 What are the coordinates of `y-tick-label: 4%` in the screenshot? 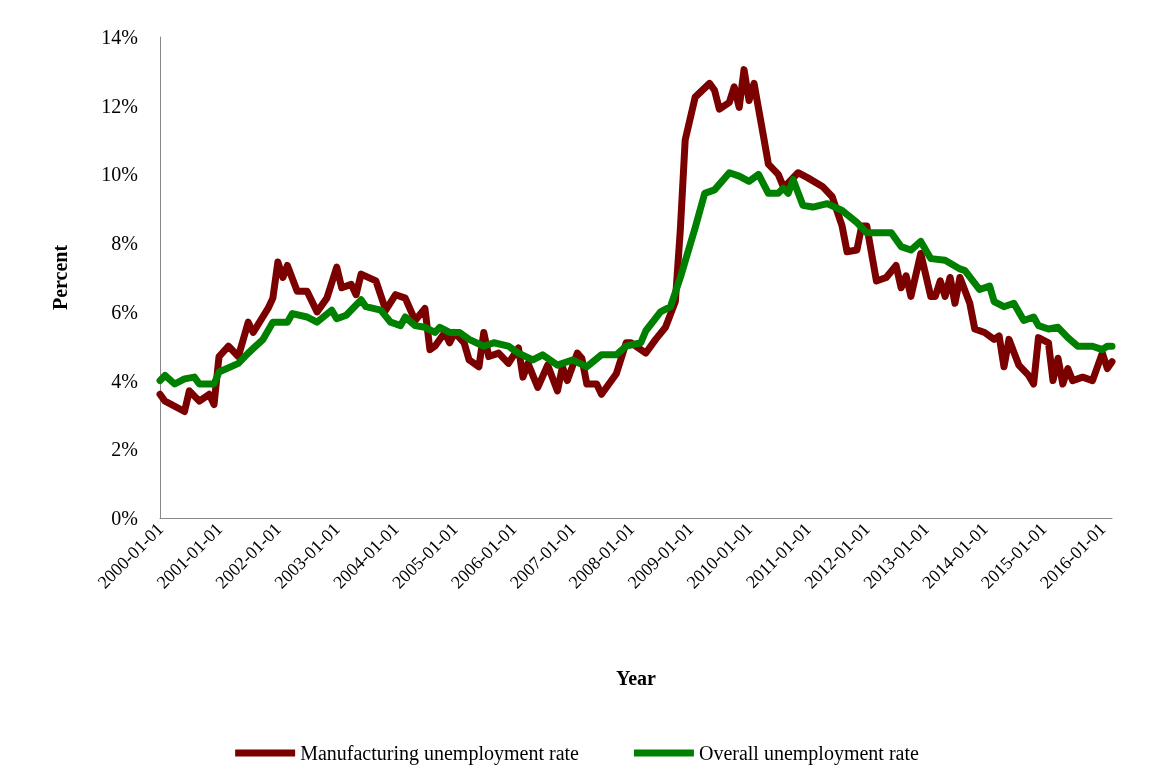 It's located at (124, 380).